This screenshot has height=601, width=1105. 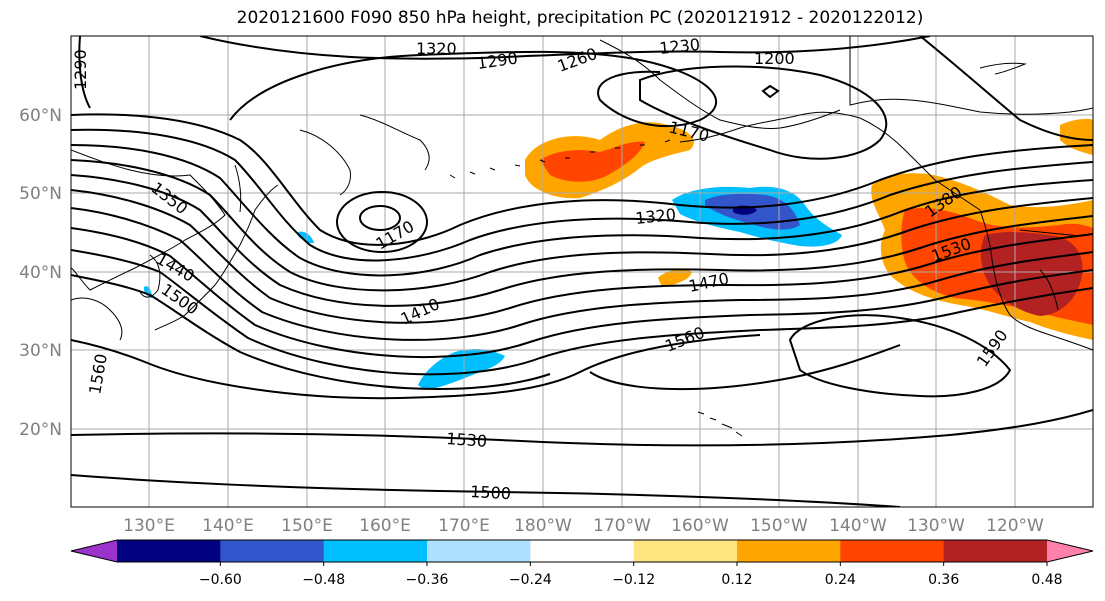 I want to click on lon-label: 150°E, so click(x=307, y=526).